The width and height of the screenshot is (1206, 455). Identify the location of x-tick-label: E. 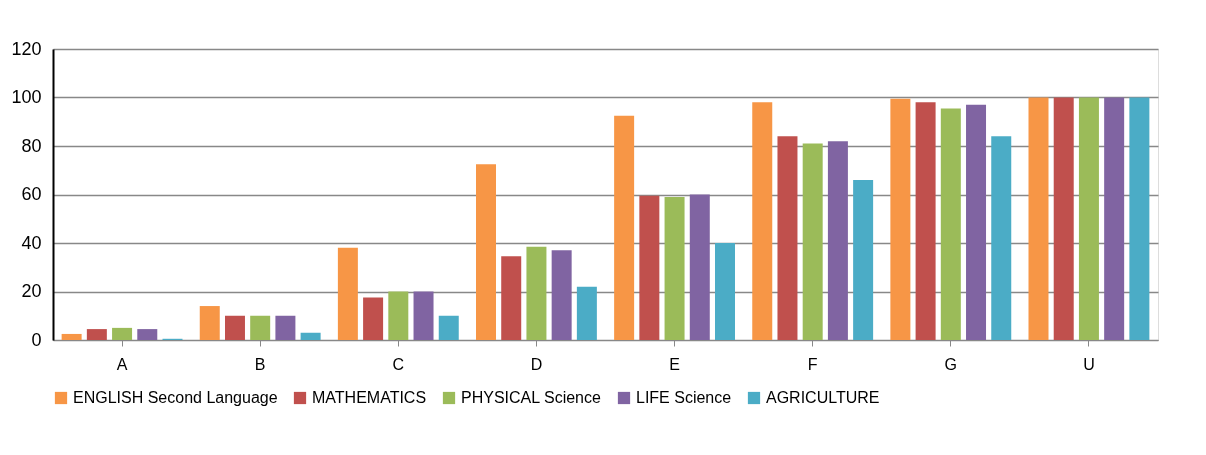
(674, 364).